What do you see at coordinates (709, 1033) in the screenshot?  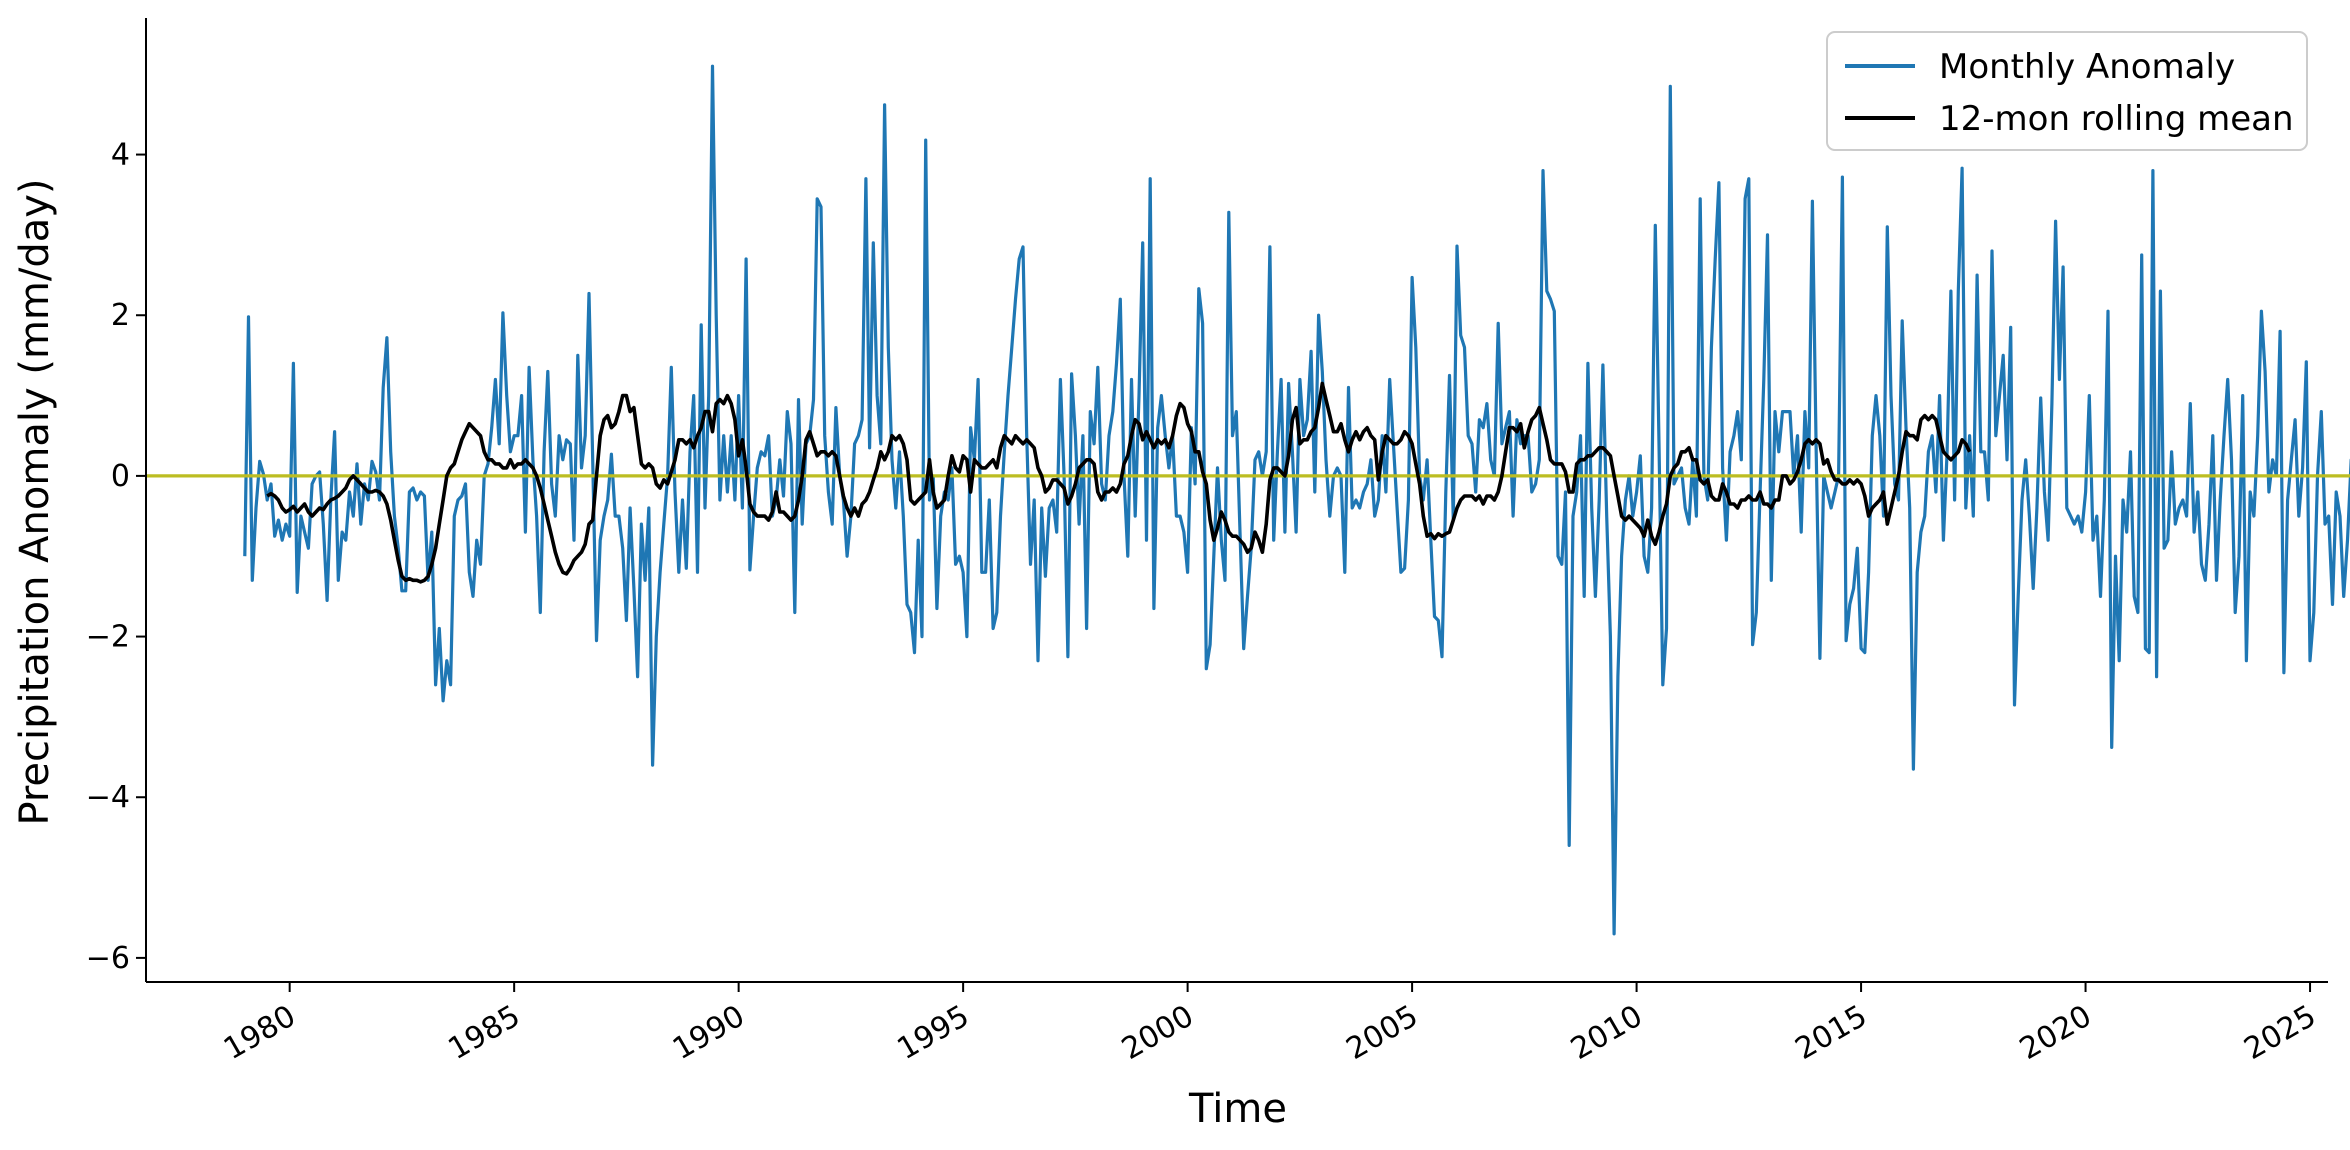 I see `x-tick-label: 1990` at bounding box center [709, 1033].